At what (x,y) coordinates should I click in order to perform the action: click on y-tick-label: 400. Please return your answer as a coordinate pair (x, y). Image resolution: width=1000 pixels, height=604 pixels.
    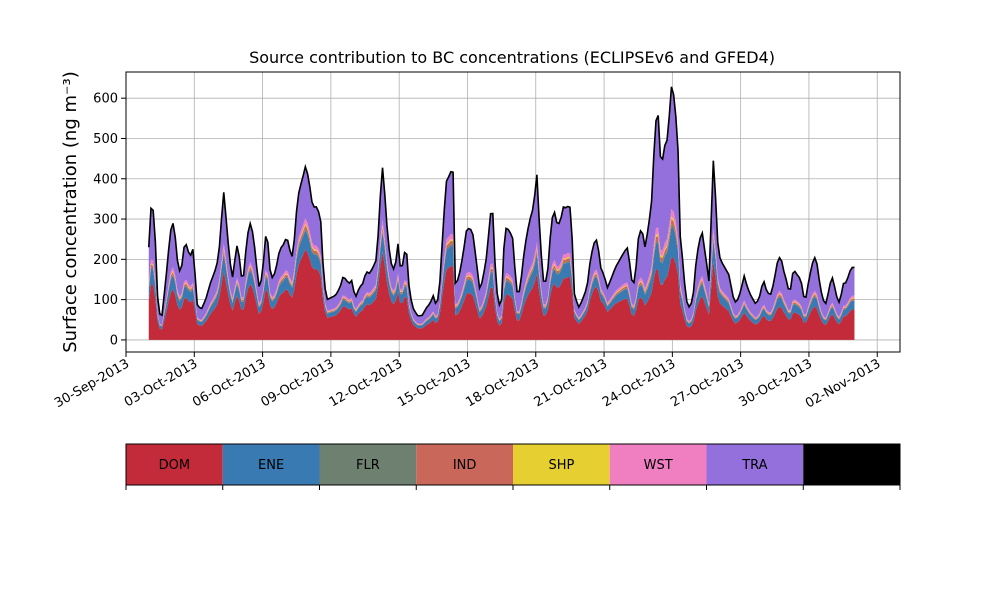
    Looking at the image, I should click on (105, 179).